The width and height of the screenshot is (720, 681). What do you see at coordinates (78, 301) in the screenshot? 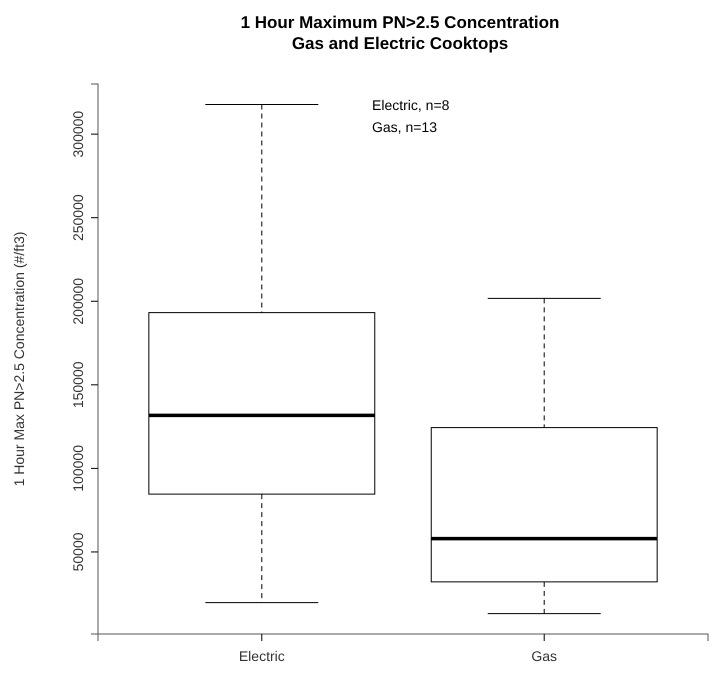
I see `y-tick-label: 200000` at bounding box center [78, 301].